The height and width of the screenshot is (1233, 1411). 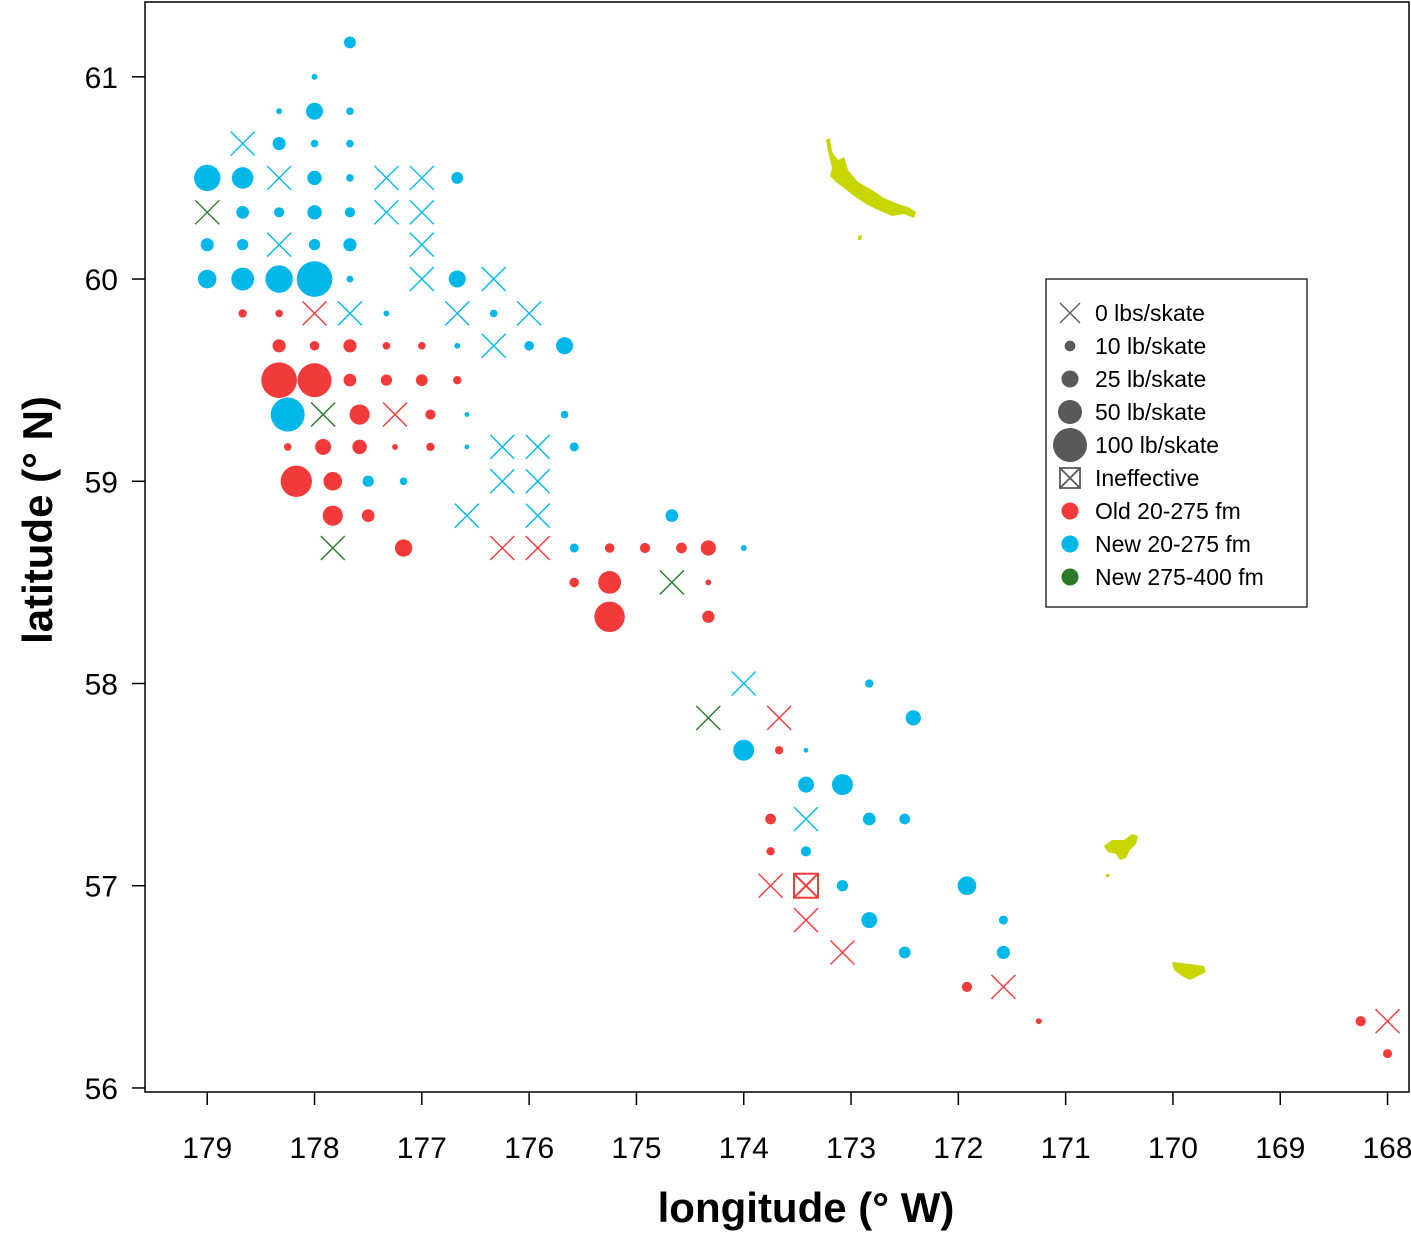 What do you see at coordinates (529, 1148) in the screenshot?
I see `x-tick-label: 176` at bounding box center [529, 1148].